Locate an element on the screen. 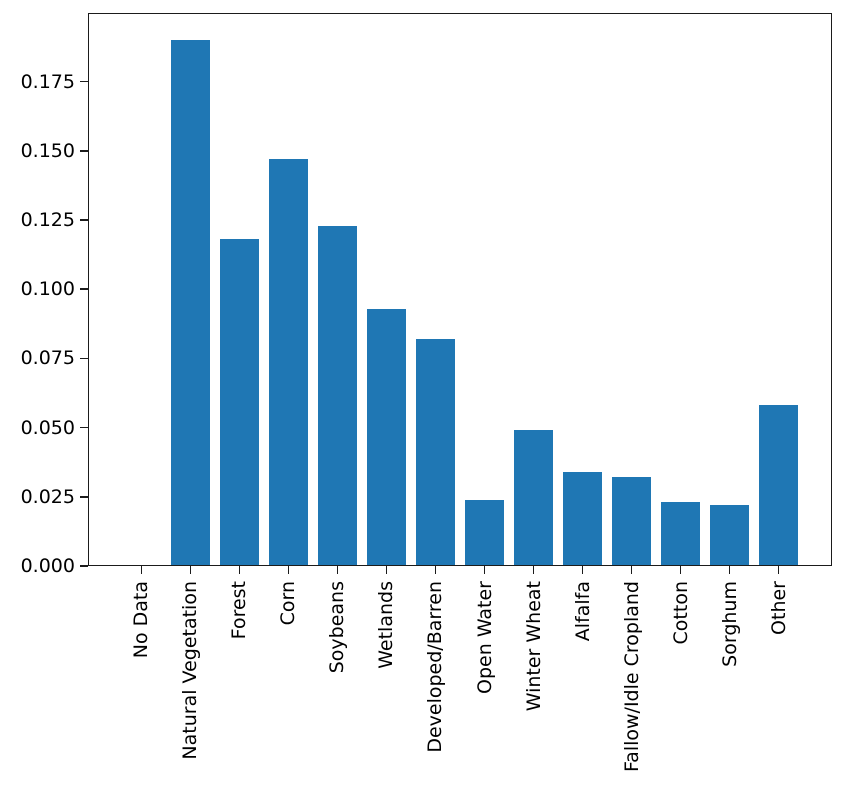  x-tick-label-open-water: Open Water is located at coordinates (484, 637).